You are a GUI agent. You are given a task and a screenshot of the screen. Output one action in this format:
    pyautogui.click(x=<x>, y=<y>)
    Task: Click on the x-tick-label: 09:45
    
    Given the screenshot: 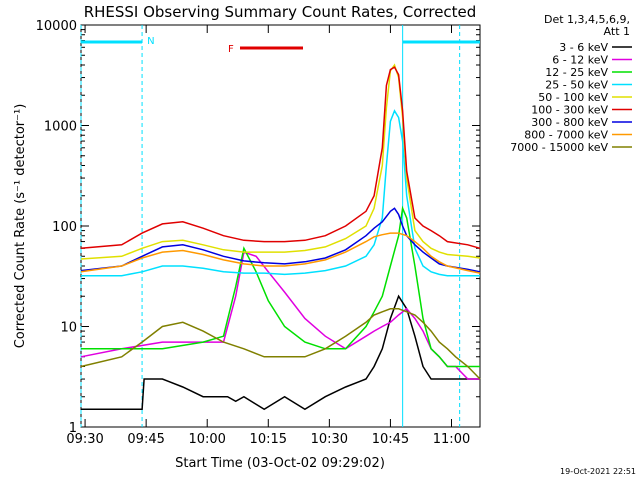 What is the action you would take?
    pyautogui.click(x=145, y=439)
    